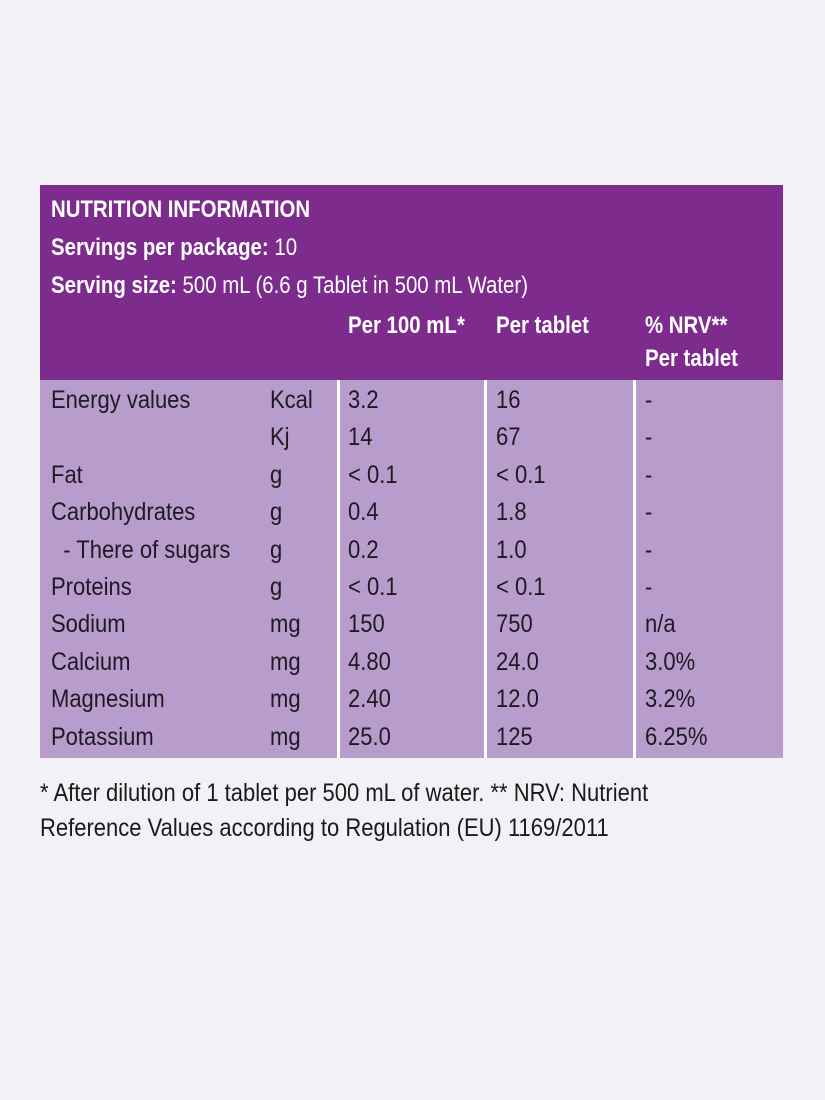 Image resolution: width=825 pixels, height=1100 pixels. Describe the element at coordinates (286, 247) in the screenshot. I see `servings-value: 10` at that location.